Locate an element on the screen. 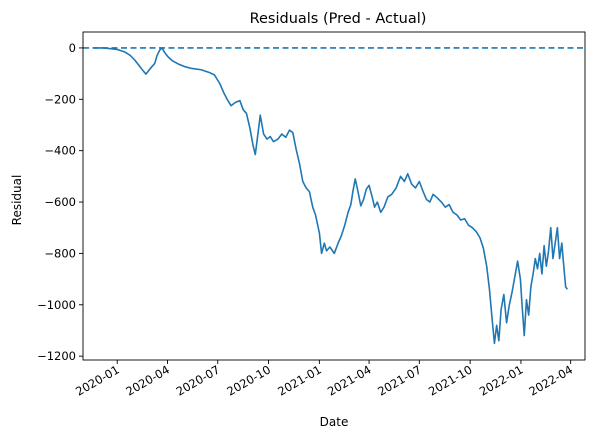  x-tick-label: 2022-01 is located at coordinates (501, 380).